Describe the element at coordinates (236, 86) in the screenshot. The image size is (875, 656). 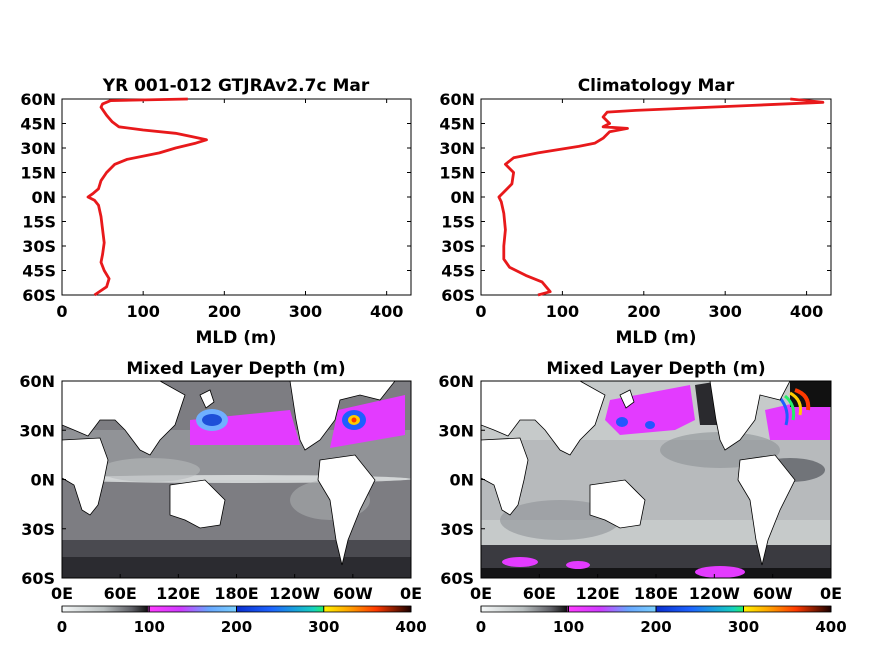
I see `chart-title: YR 001-012 GTJRAv2.7c Mar` at that location.